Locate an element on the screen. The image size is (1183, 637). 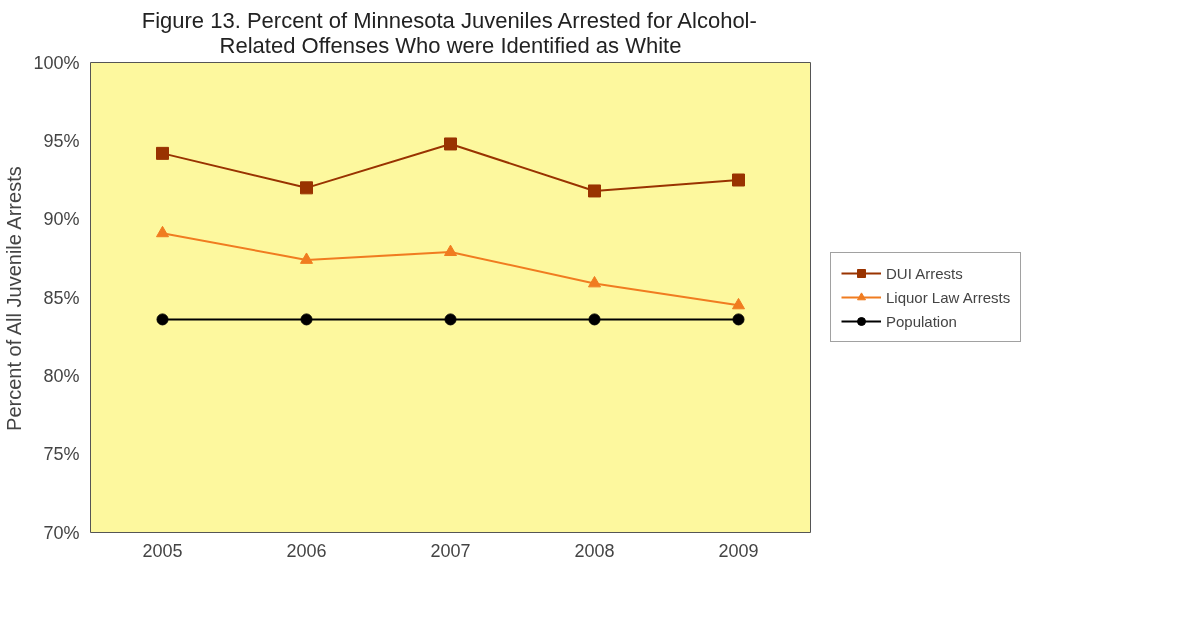
y-tick-label: 80% is located at coordinates (61, 375).